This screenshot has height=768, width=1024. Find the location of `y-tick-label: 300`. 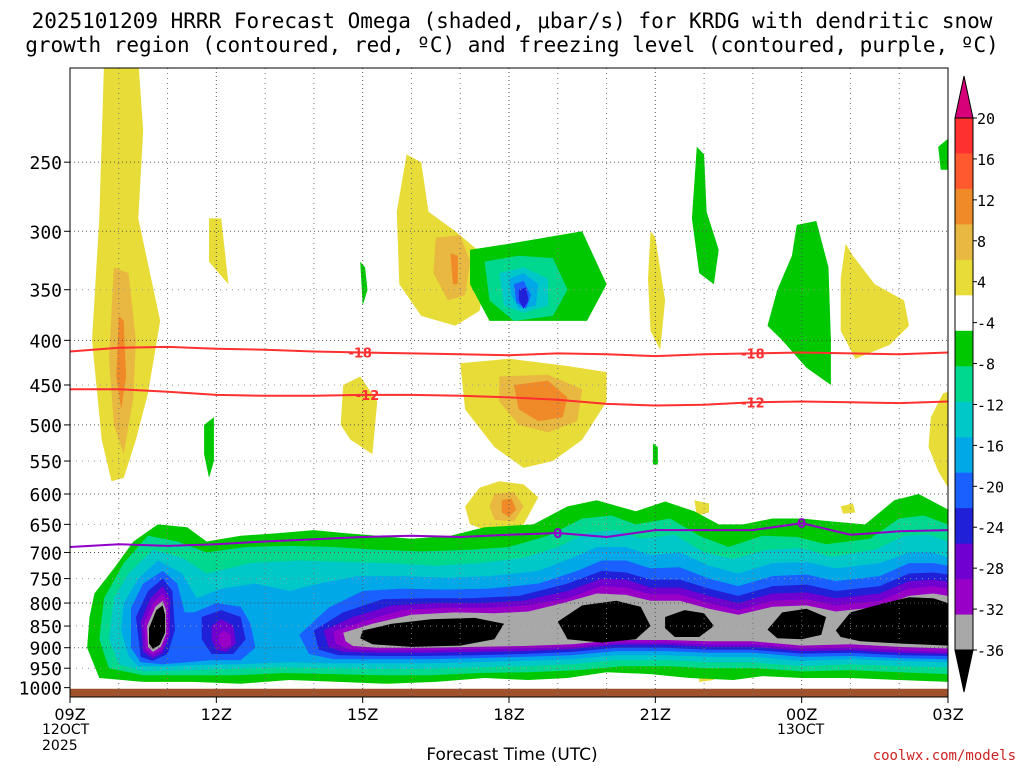

y-tick-label: 300 is located at coordinates (45, 232).